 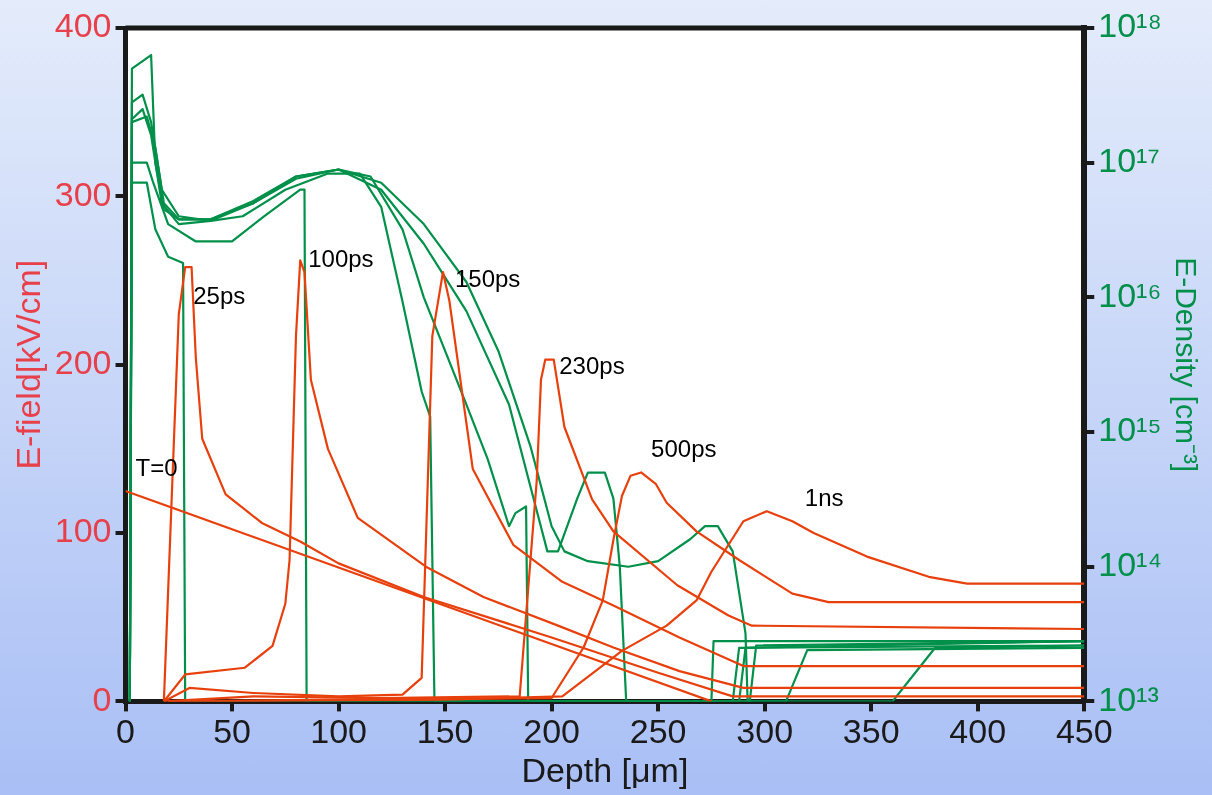 I want to click on annotation: 230ps, so click(x=592, y=366).